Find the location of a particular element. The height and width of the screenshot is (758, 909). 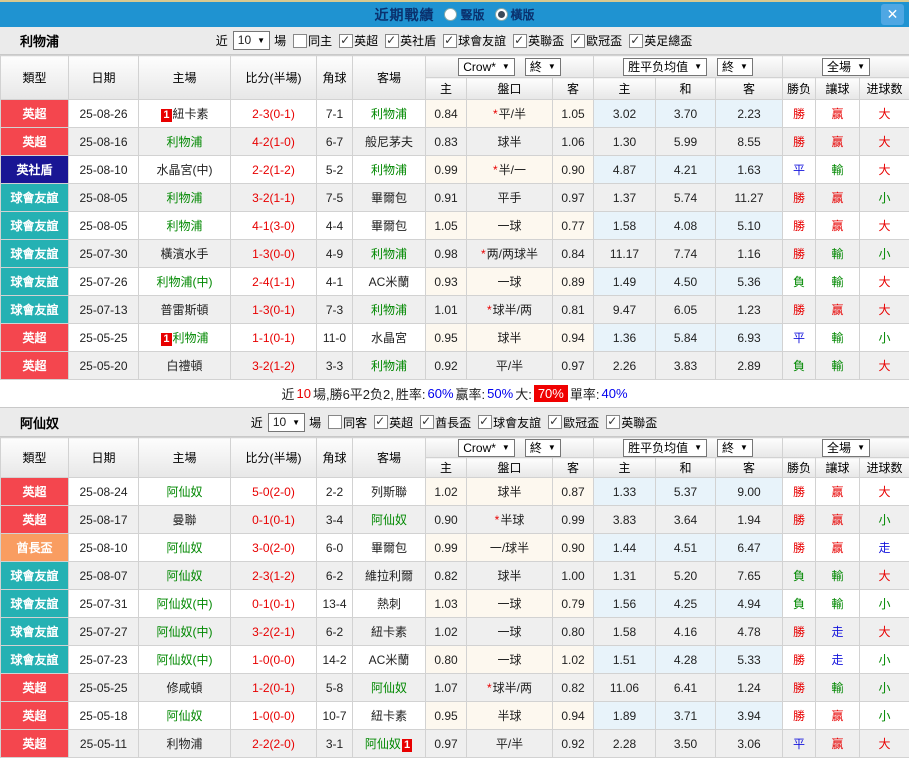

dropdown-arrow-icon: ▼ is located at coordinates (698, 67).